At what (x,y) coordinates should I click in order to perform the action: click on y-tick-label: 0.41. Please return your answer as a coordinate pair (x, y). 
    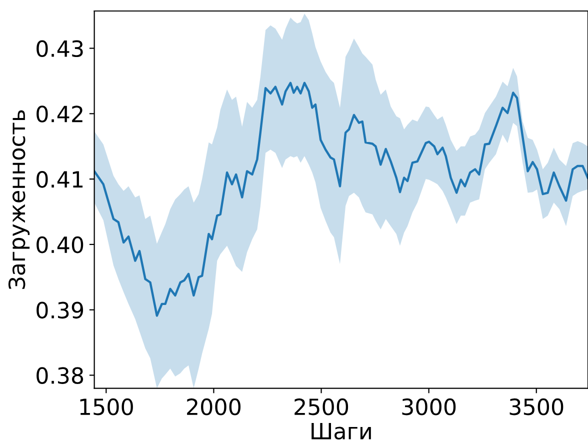
    Looking at the image, I should click on (59, 179).